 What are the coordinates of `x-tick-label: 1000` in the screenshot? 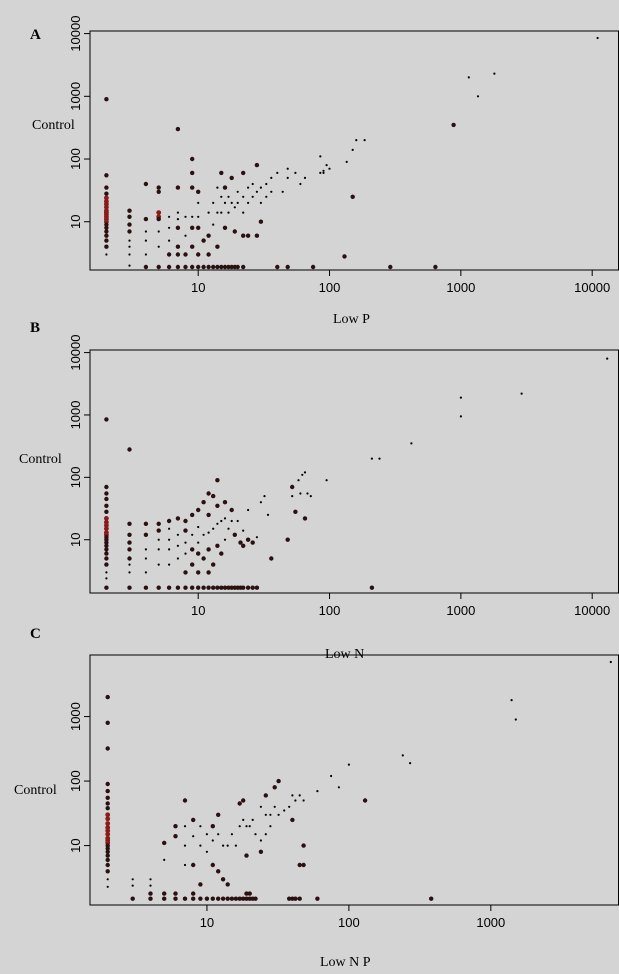 It's located at (460, 610).